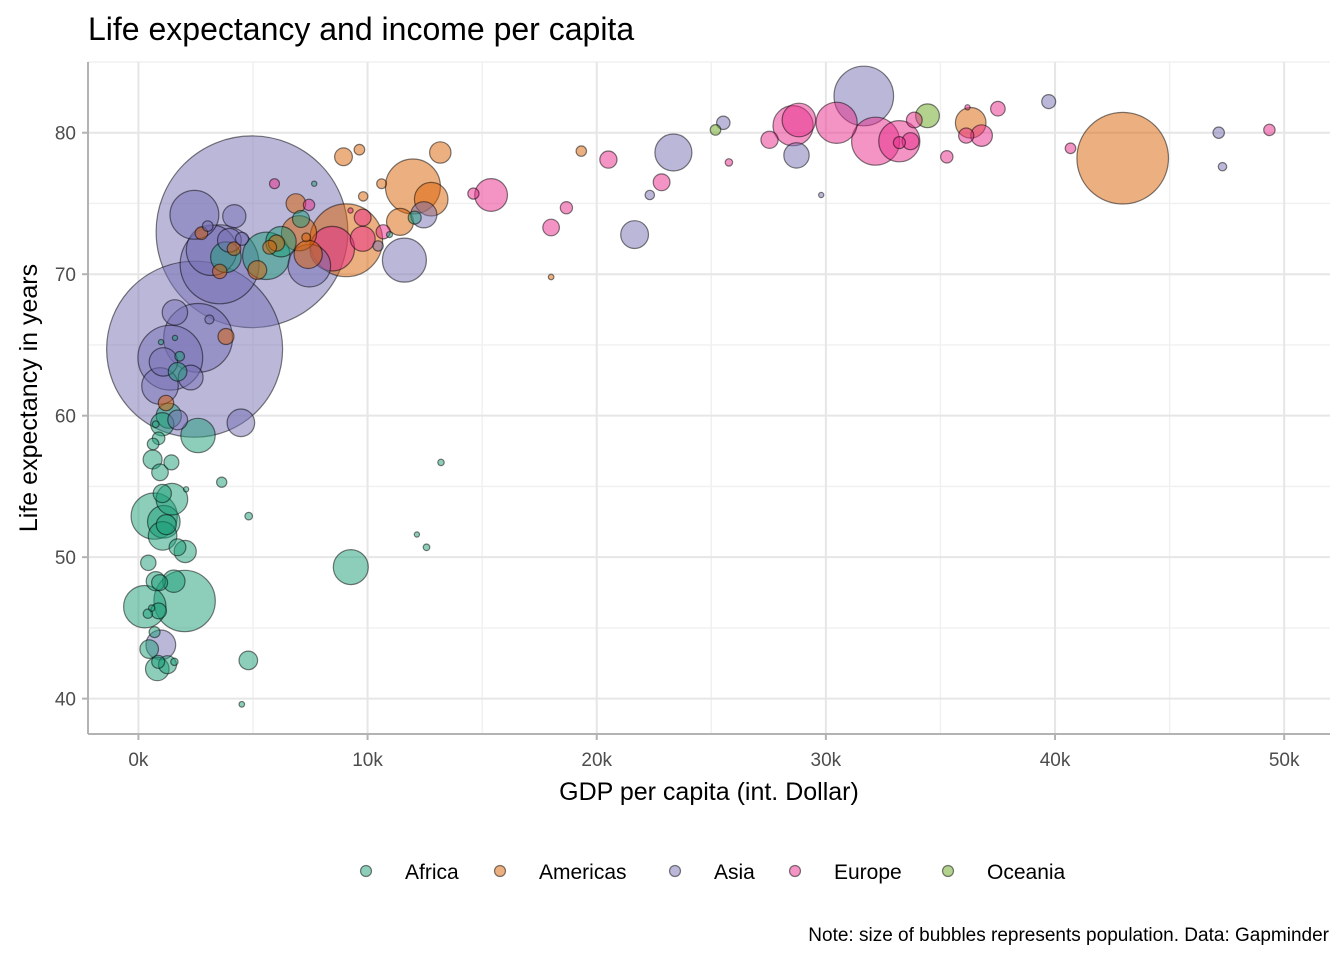  What do you see at coordinates (65, 700) in the screenshot?
I see `y-tick-label: 40` at bounding box center [65, 700].